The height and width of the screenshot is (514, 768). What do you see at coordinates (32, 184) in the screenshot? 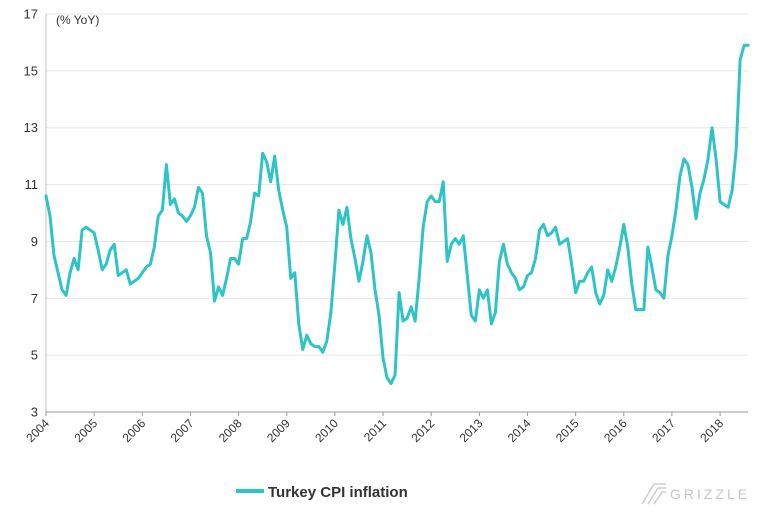
I see `y-tick-label: 11` at bounding box center [32, 184].